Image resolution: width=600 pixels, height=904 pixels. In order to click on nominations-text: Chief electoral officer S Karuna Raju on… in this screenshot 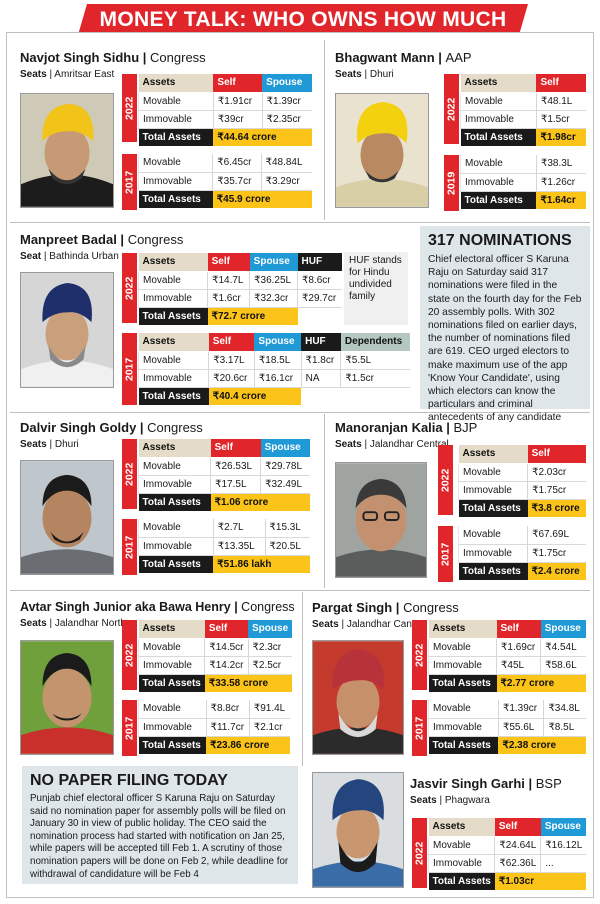, I will do `click(505, 339)`.